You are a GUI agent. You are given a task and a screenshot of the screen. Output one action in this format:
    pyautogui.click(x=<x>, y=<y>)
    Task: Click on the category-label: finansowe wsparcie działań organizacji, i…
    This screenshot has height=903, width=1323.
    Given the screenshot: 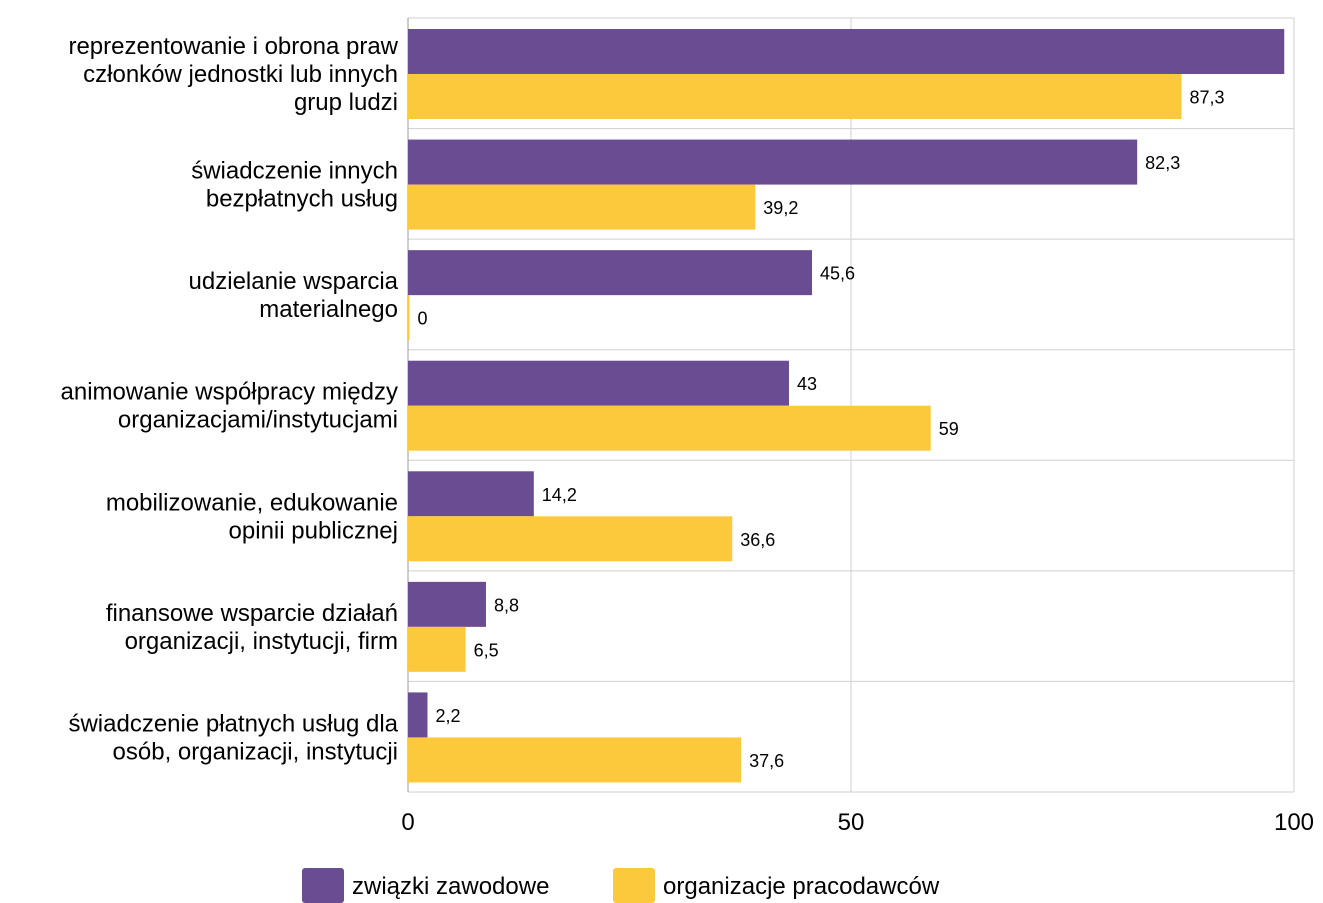 What is the action you would take?
    pyautogui.click(x=252, y=627)
    